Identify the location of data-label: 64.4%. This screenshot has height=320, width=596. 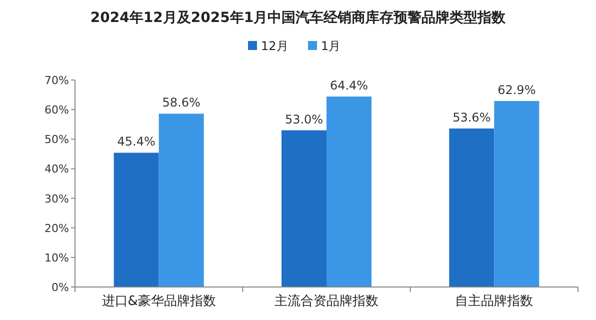
(349, 85).